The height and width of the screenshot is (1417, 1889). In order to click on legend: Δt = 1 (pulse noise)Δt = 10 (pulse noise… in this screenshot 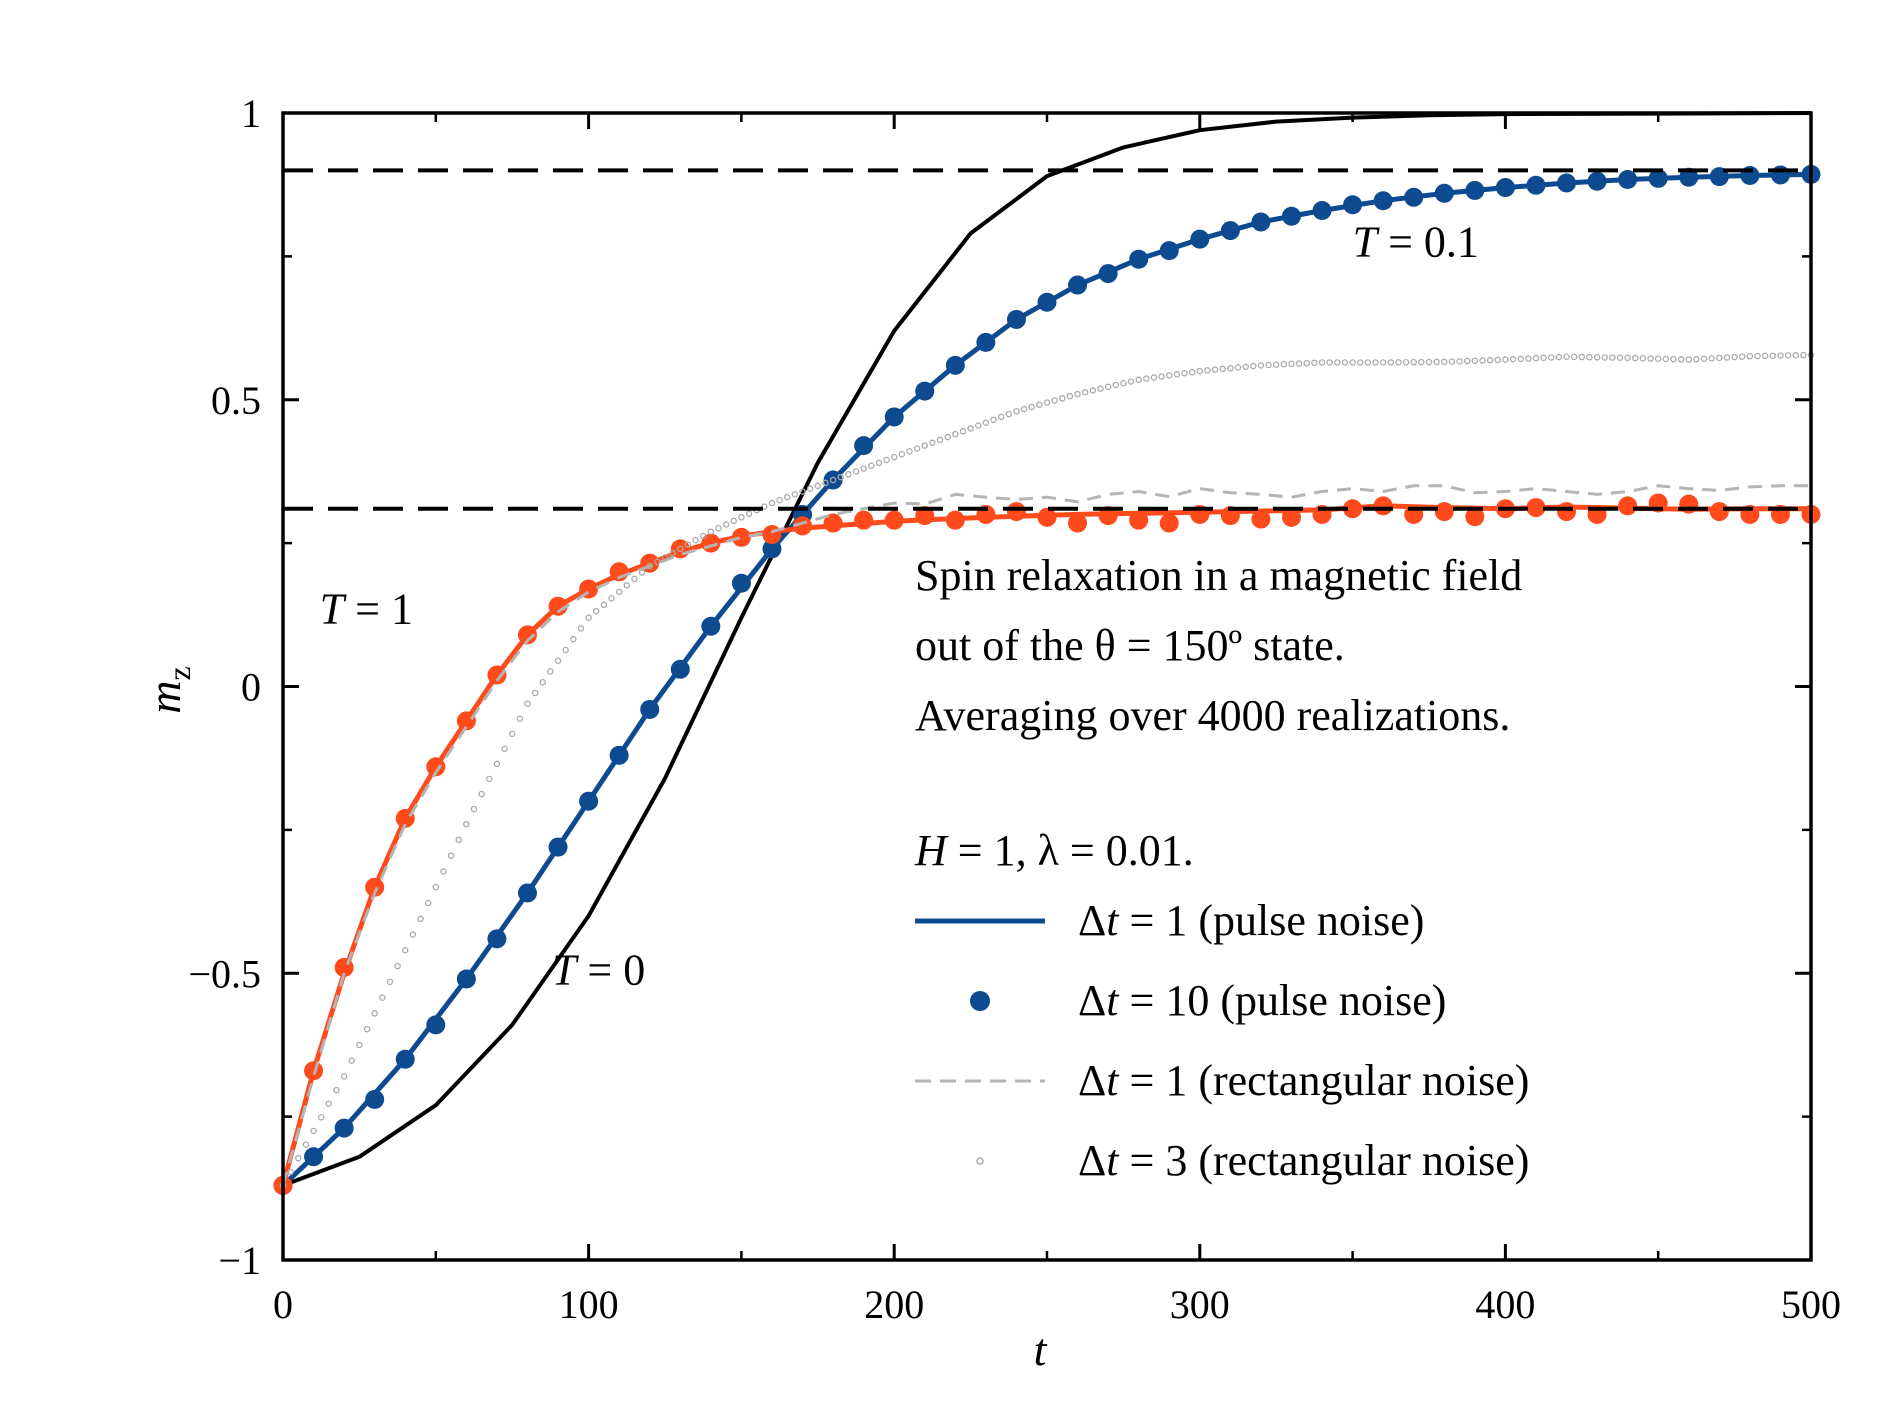, I will do `click(1222, 1040)`.